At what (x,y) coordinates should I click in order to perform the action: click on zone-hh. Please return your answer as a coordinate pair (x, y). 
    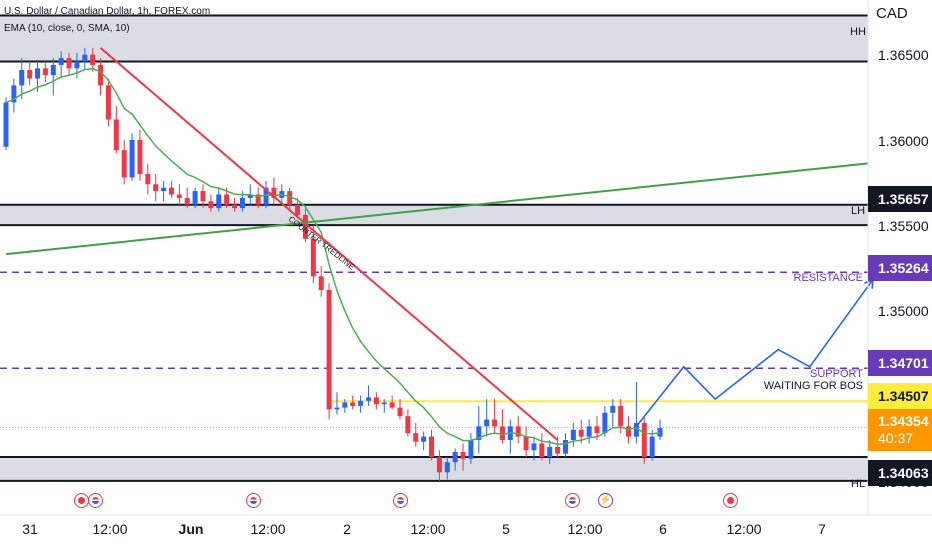
    Looking at the image, I should click on (434, 38).